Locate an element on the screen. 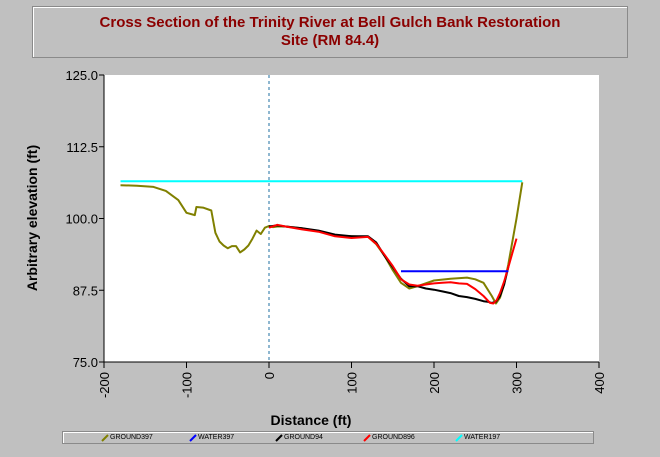 This screenshot has height=457, width=660. x-axis-label: Distance (ft) is located at coordinates (311, 420).